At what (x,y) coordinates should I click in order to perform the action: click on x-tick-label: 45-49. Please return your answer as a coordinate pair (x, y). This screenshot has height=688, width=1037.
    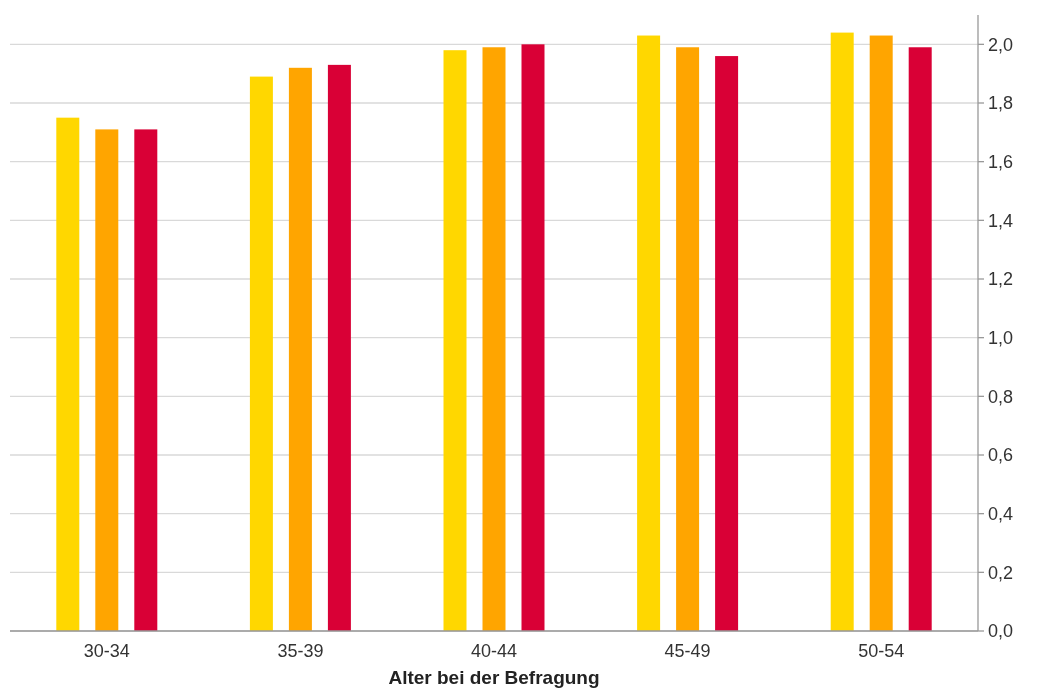
    Looking at the image, I should click on (687, 651).